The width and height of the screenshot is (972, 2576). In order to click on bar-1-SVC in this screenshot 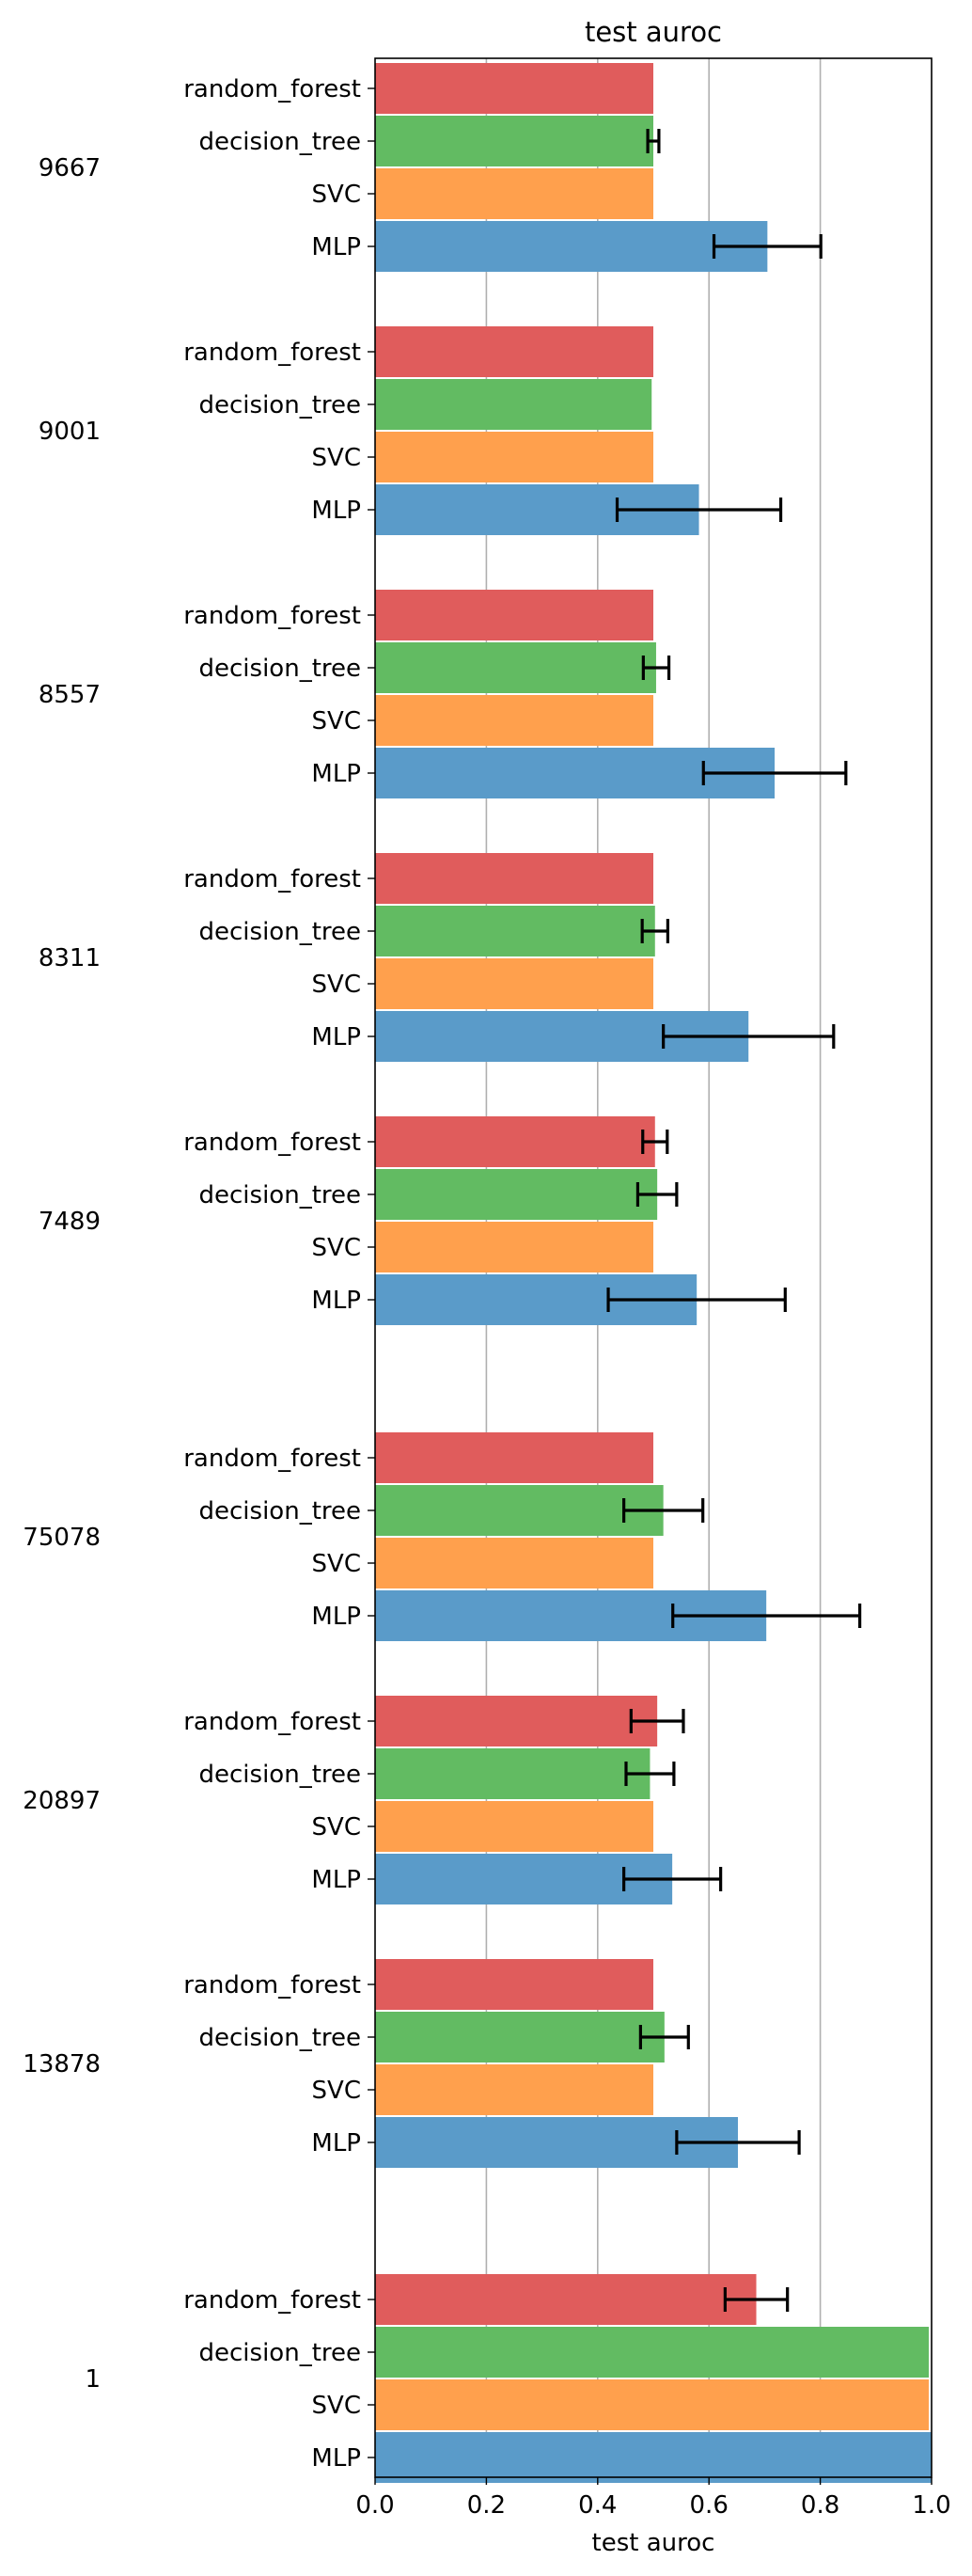, I will do `click(652, 2404)`.